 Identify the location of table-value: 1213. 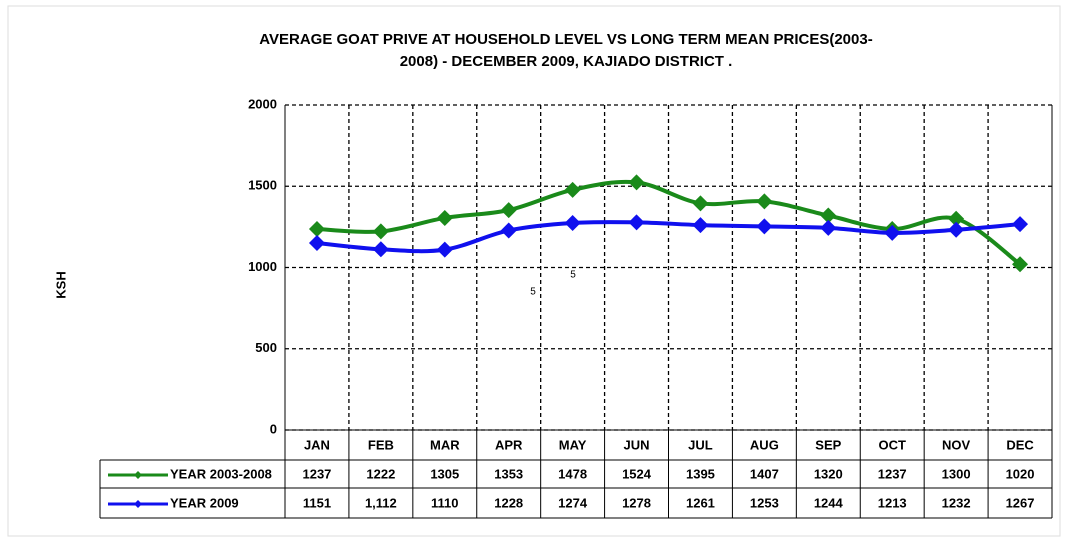
(892, 502).